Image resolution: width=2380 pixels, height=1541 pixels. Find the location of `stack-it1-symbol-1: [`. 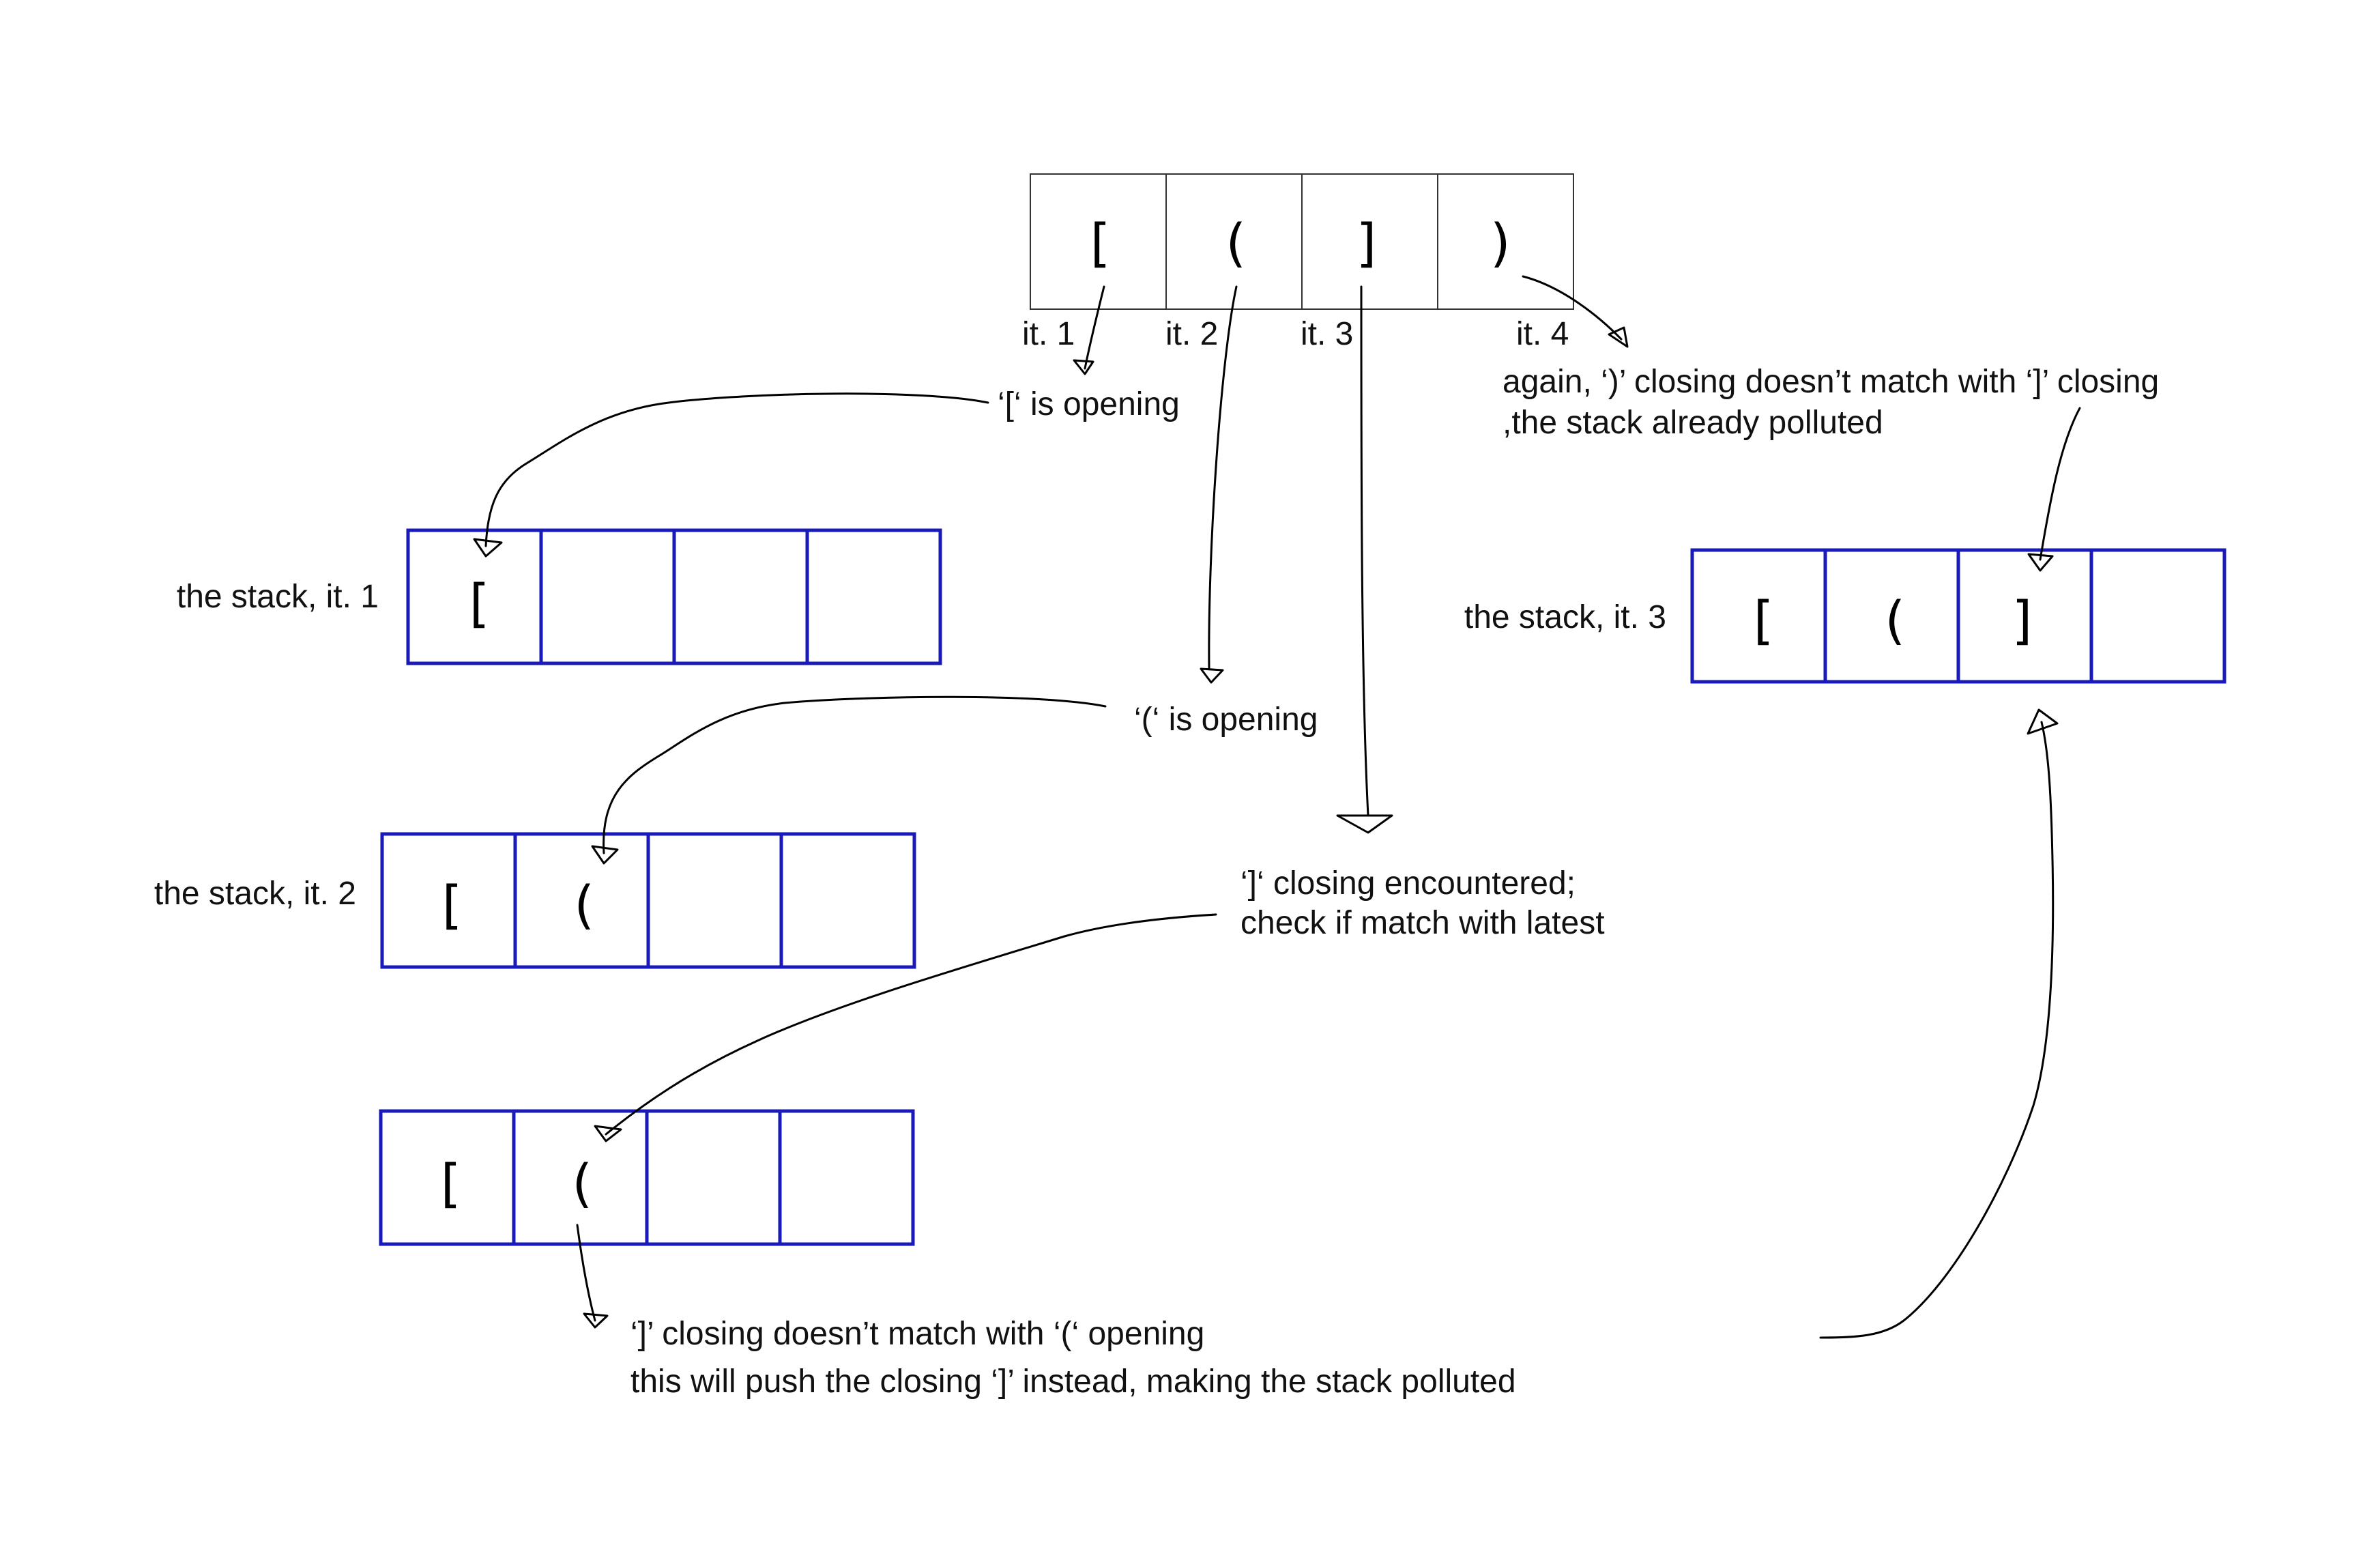

stack-it1-symbol-1: [ is located at coordinates (477, 603).